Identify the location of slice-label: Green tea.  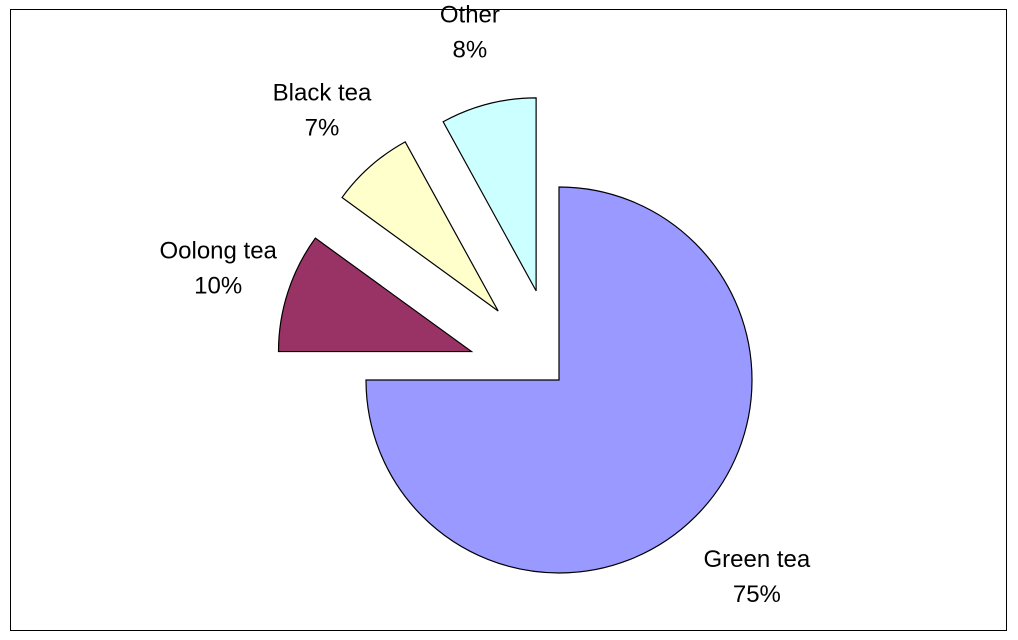
(757, 559).